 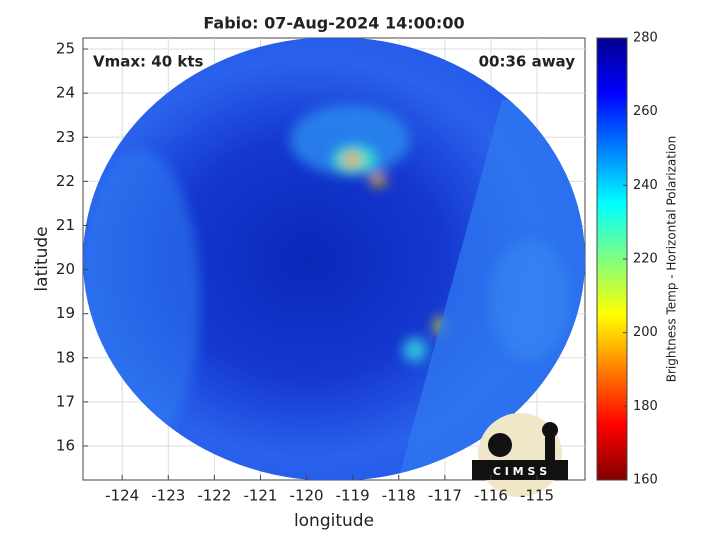 I want to click on annotation: Vmax: 40 kts, so click(x=148, y=62).